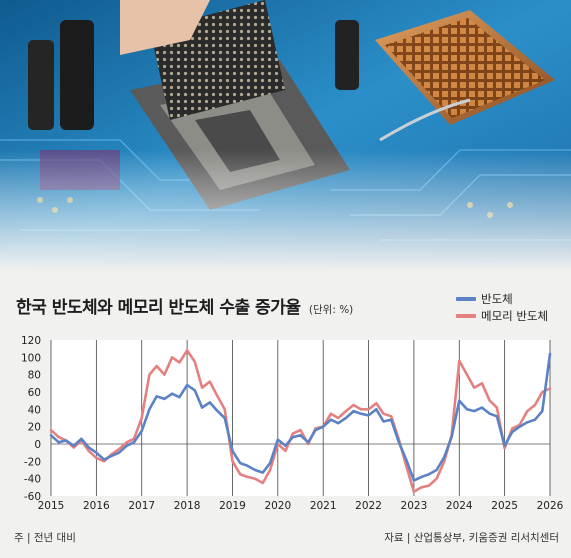 The width and height of the screenshot is (571, 558). What do you see at coordinates (32, 497) in the screenshot?
I see `y-tick-label: -60` at bounding box center [32, 497].